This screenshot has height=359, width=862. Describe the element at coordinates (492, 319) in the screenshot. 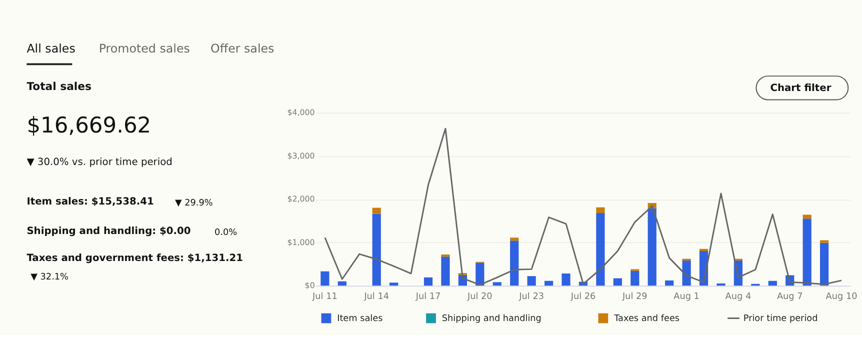

I see `legend-label: Shipping and handling` at that location.